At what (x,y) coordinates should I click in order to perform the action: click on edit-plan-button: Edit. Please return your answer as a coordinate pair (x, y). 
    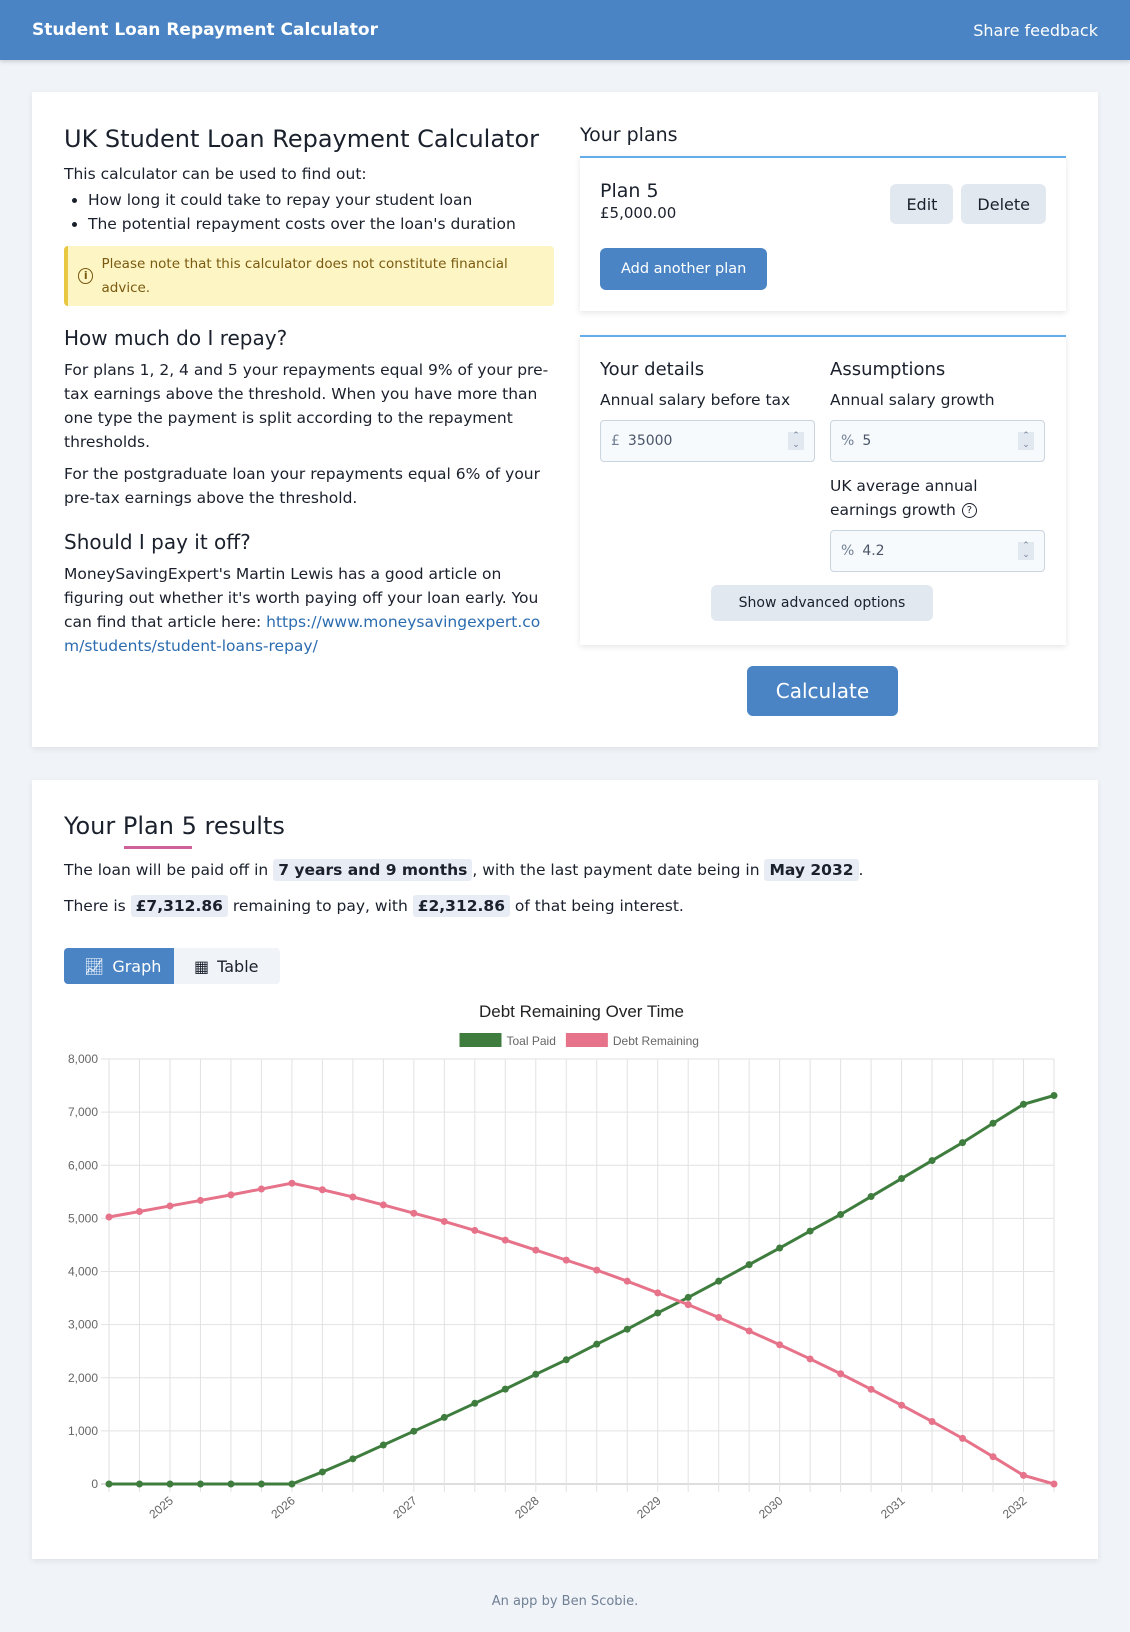
    Looking at the image, I should click on (922, 204).